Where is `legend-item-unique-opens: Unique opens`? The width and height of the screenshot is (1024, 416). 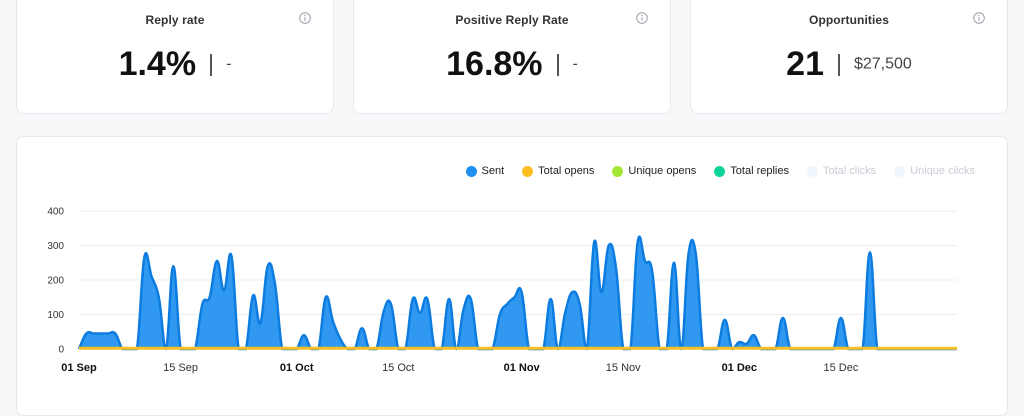
legend-item-unique-opens: Unique opens is located at coordinates (654, 171).